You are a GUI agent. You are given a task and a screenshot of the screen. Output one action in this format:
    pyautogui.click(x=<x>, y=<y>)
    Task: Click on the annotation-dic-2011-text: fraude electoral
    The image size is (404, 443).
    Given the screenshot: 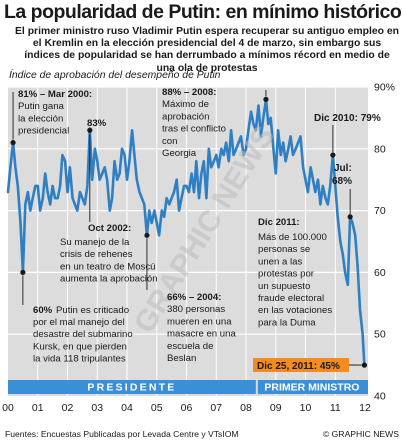 What is the action you would take?
    pyautogui.click(x=291, y=298)
    